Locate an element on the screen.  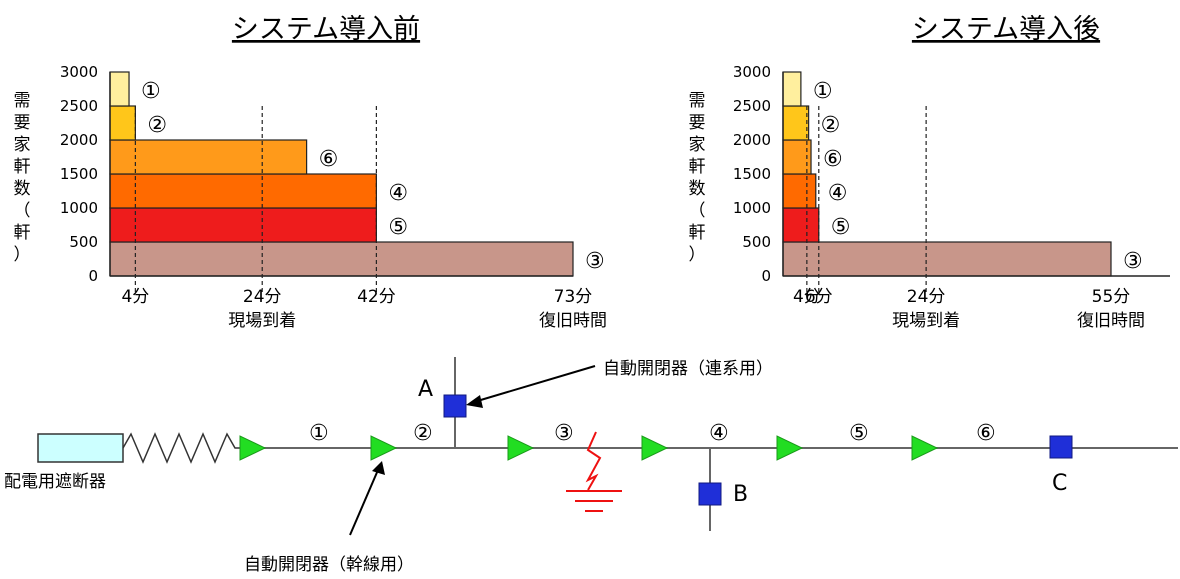
tie-switch-label: 自動開閉器（連系用） is located at coordinates (688, 369).